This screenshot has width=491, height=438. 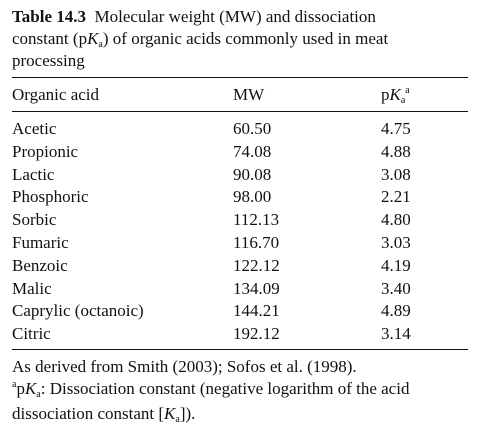 I want to click on cell-mw: 98.00, so click(x=252, y=197).